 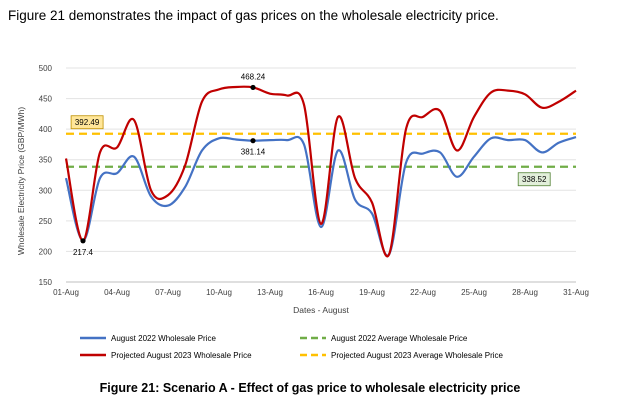 What do you see at coordinates (576, 292) in the screenshot?
I see `x-tick-label: 31-Aug` at bounding box center [576, 292].